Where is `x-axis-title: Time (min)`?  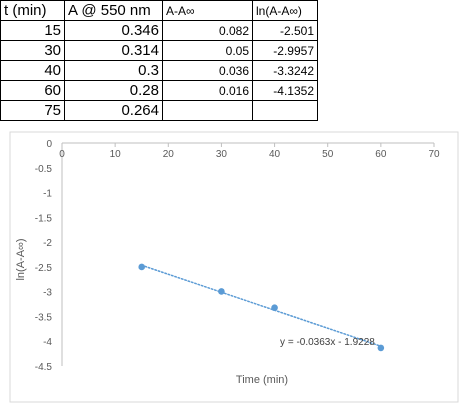
x-axis-title: Time (min) is located at coordinates (262, 380).